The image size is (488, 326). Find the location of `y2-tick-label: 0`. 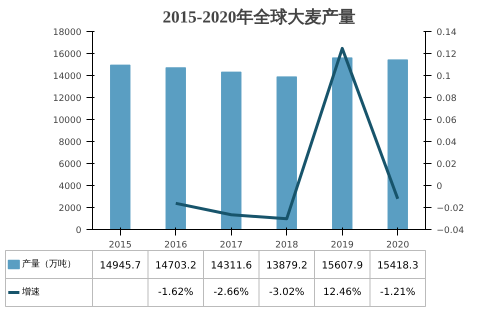

y2-tick-label: 0 is located at coordinates (439, 187).